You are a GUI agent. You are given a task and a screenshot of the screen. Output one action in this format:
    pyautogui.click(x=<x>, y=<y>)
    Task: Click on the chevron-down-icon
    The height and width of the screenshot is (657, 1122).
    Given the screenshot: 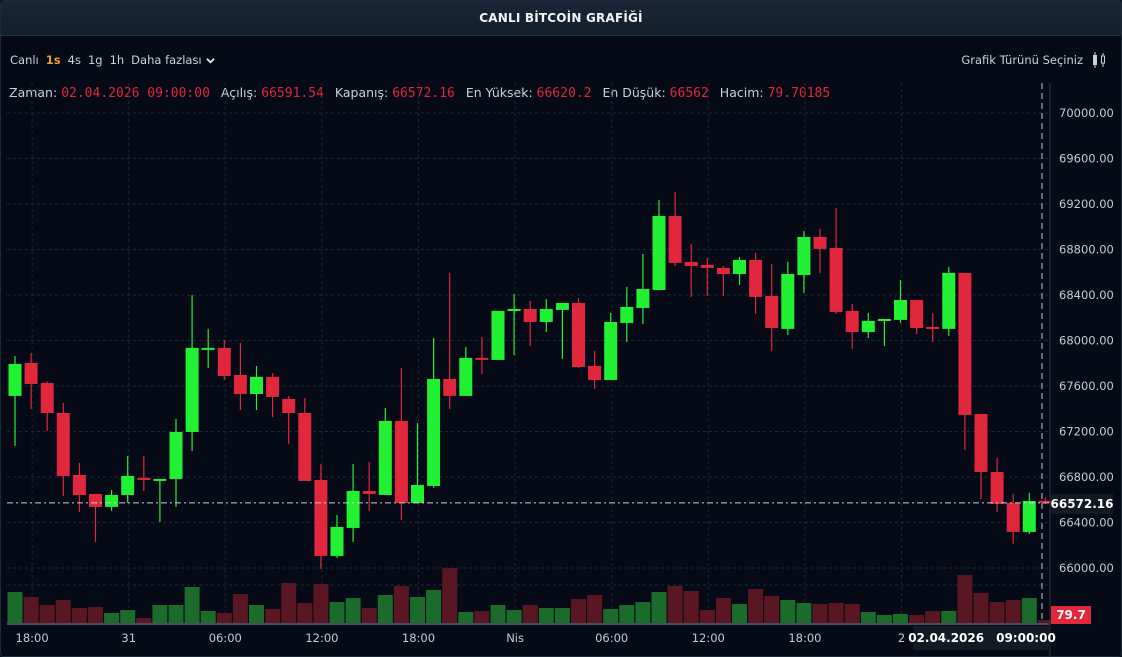 What is the action you would take?
    pyautogui.click(x=210, y=60)
    